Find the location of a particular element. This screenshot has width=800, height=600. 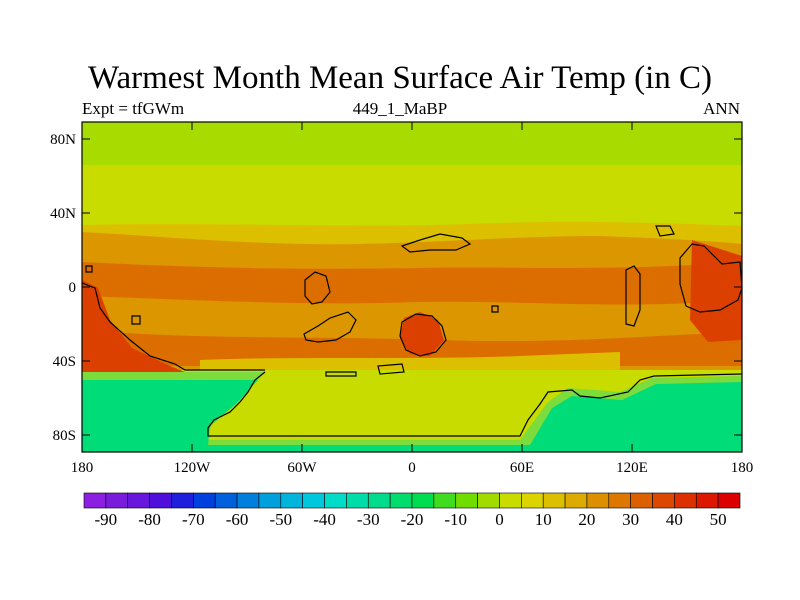

colorbar-label: -70 is located at coordinates (193, 519).